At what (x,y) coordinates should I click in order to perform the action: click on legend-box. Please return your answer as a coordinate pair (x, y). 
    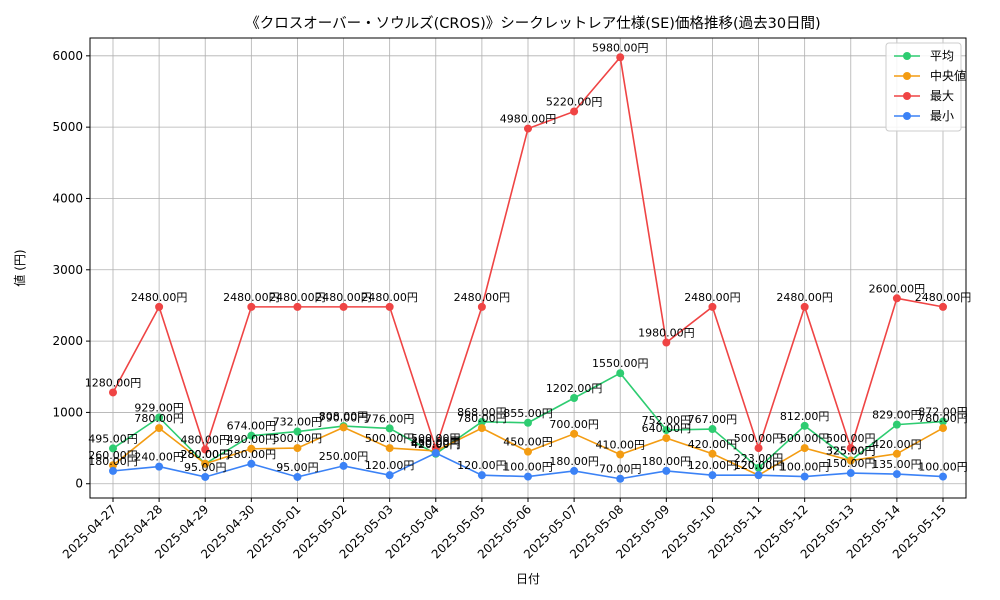
    Looking at the image, I should click on (923, 87).